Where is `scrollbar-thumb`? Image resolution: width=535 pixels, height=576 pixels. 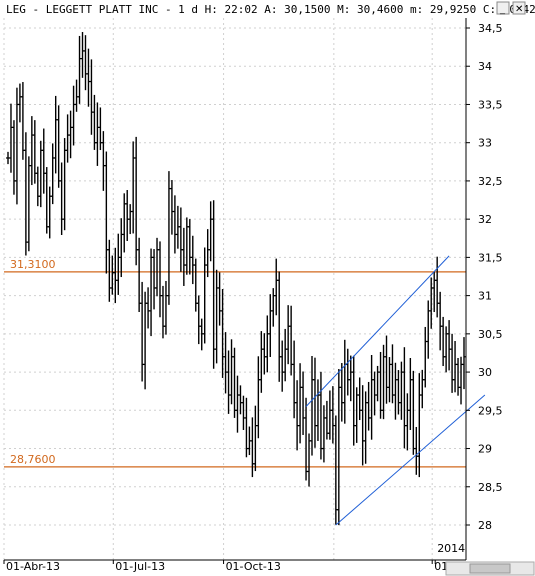
scrollbar-thumb is located at coordinates (490, 568).